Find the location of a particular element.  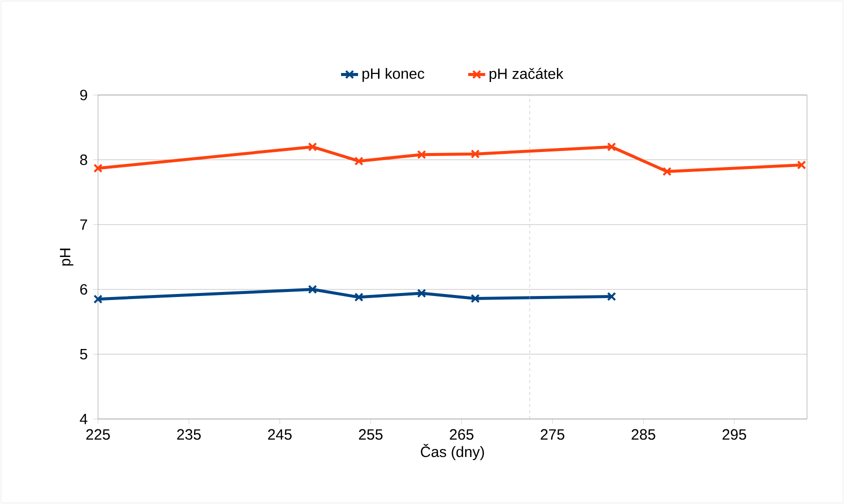

x-tick-label: 245 is located at coordinates (280, 434).